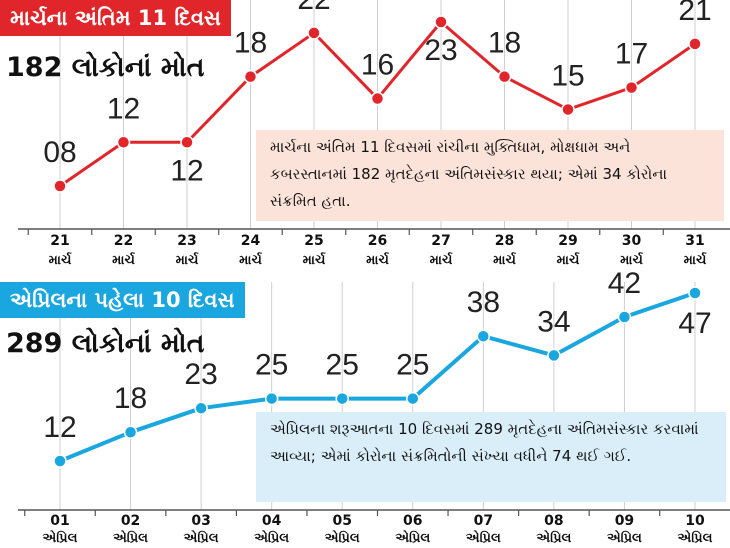  What do you see at coordinates (440, 50) in the screenshot?
I see `march-data-label: 23` at bounding box center [440, 50].